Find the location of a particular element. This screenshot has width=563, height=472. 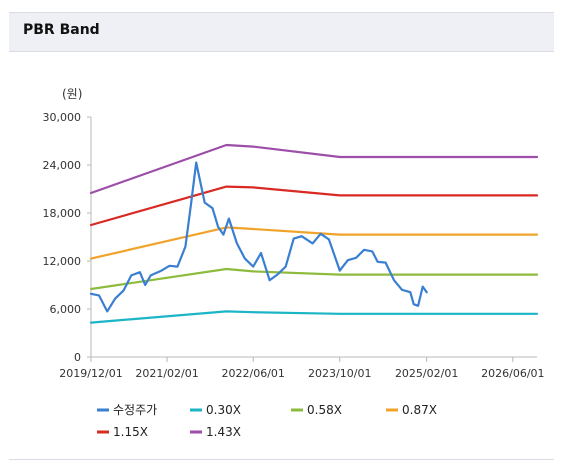

legend-label: 0.58X is located at coordinates (324, 410).